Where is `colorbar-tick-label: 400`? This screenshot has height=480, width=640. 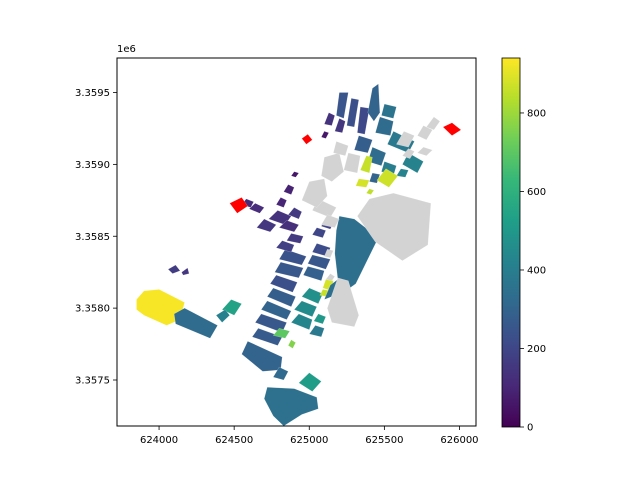
colorbar-tick-label: 400 is located at coordinates (536, 270).